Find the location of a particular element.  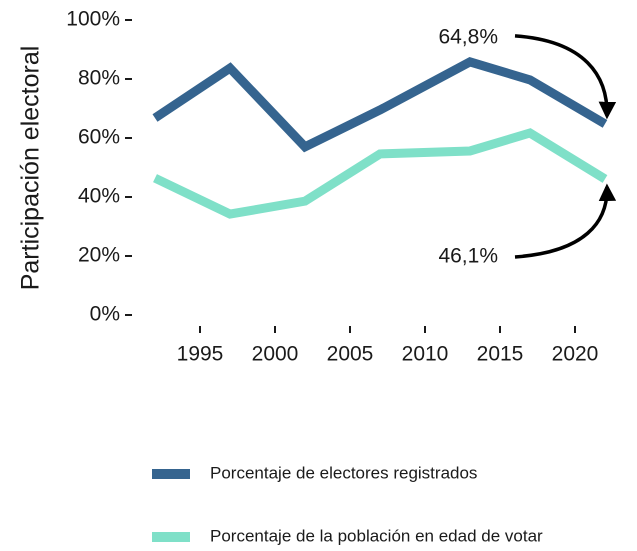

y-tick-label: 100% is located at coordinates (93, 19).